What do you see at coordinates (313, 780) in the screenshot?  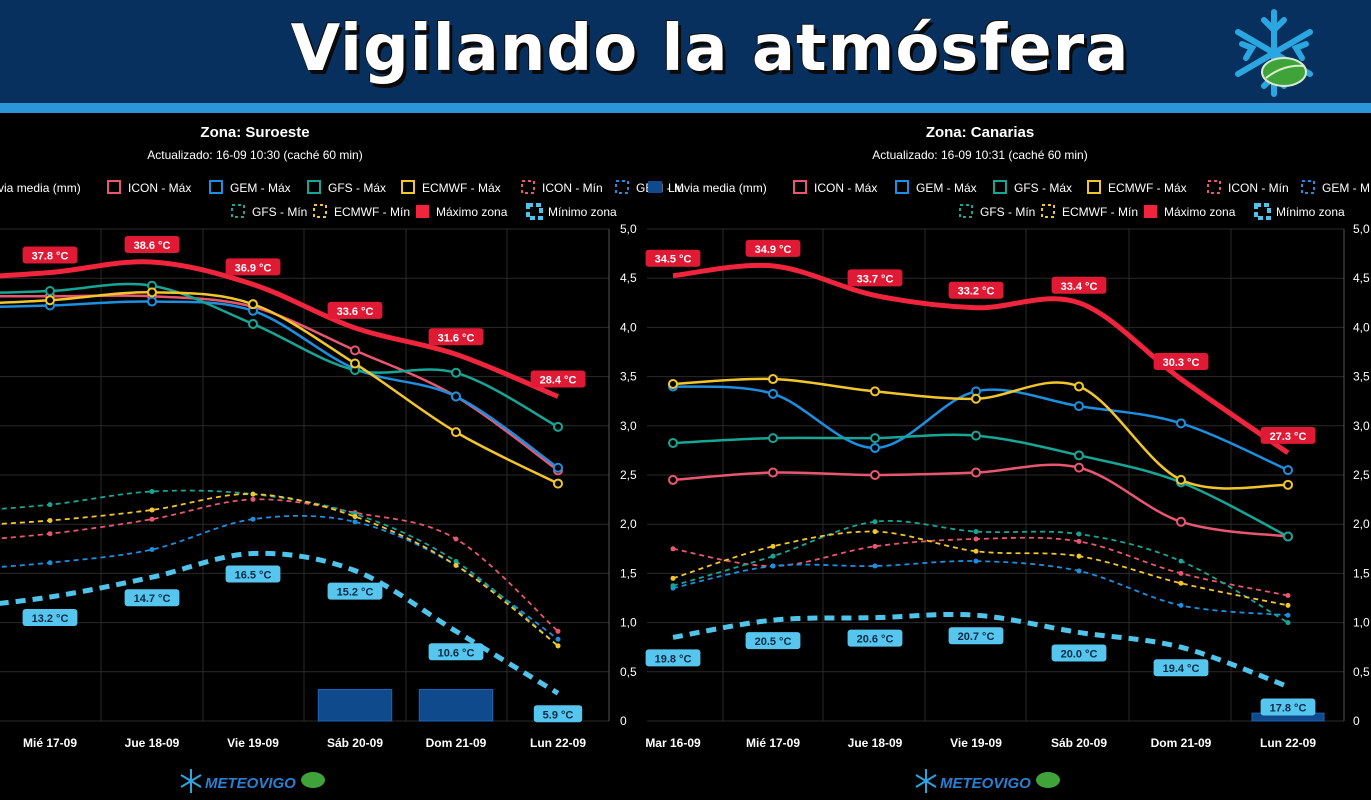 I see `footer-leaf-icon` at bounding box center [313, 780].